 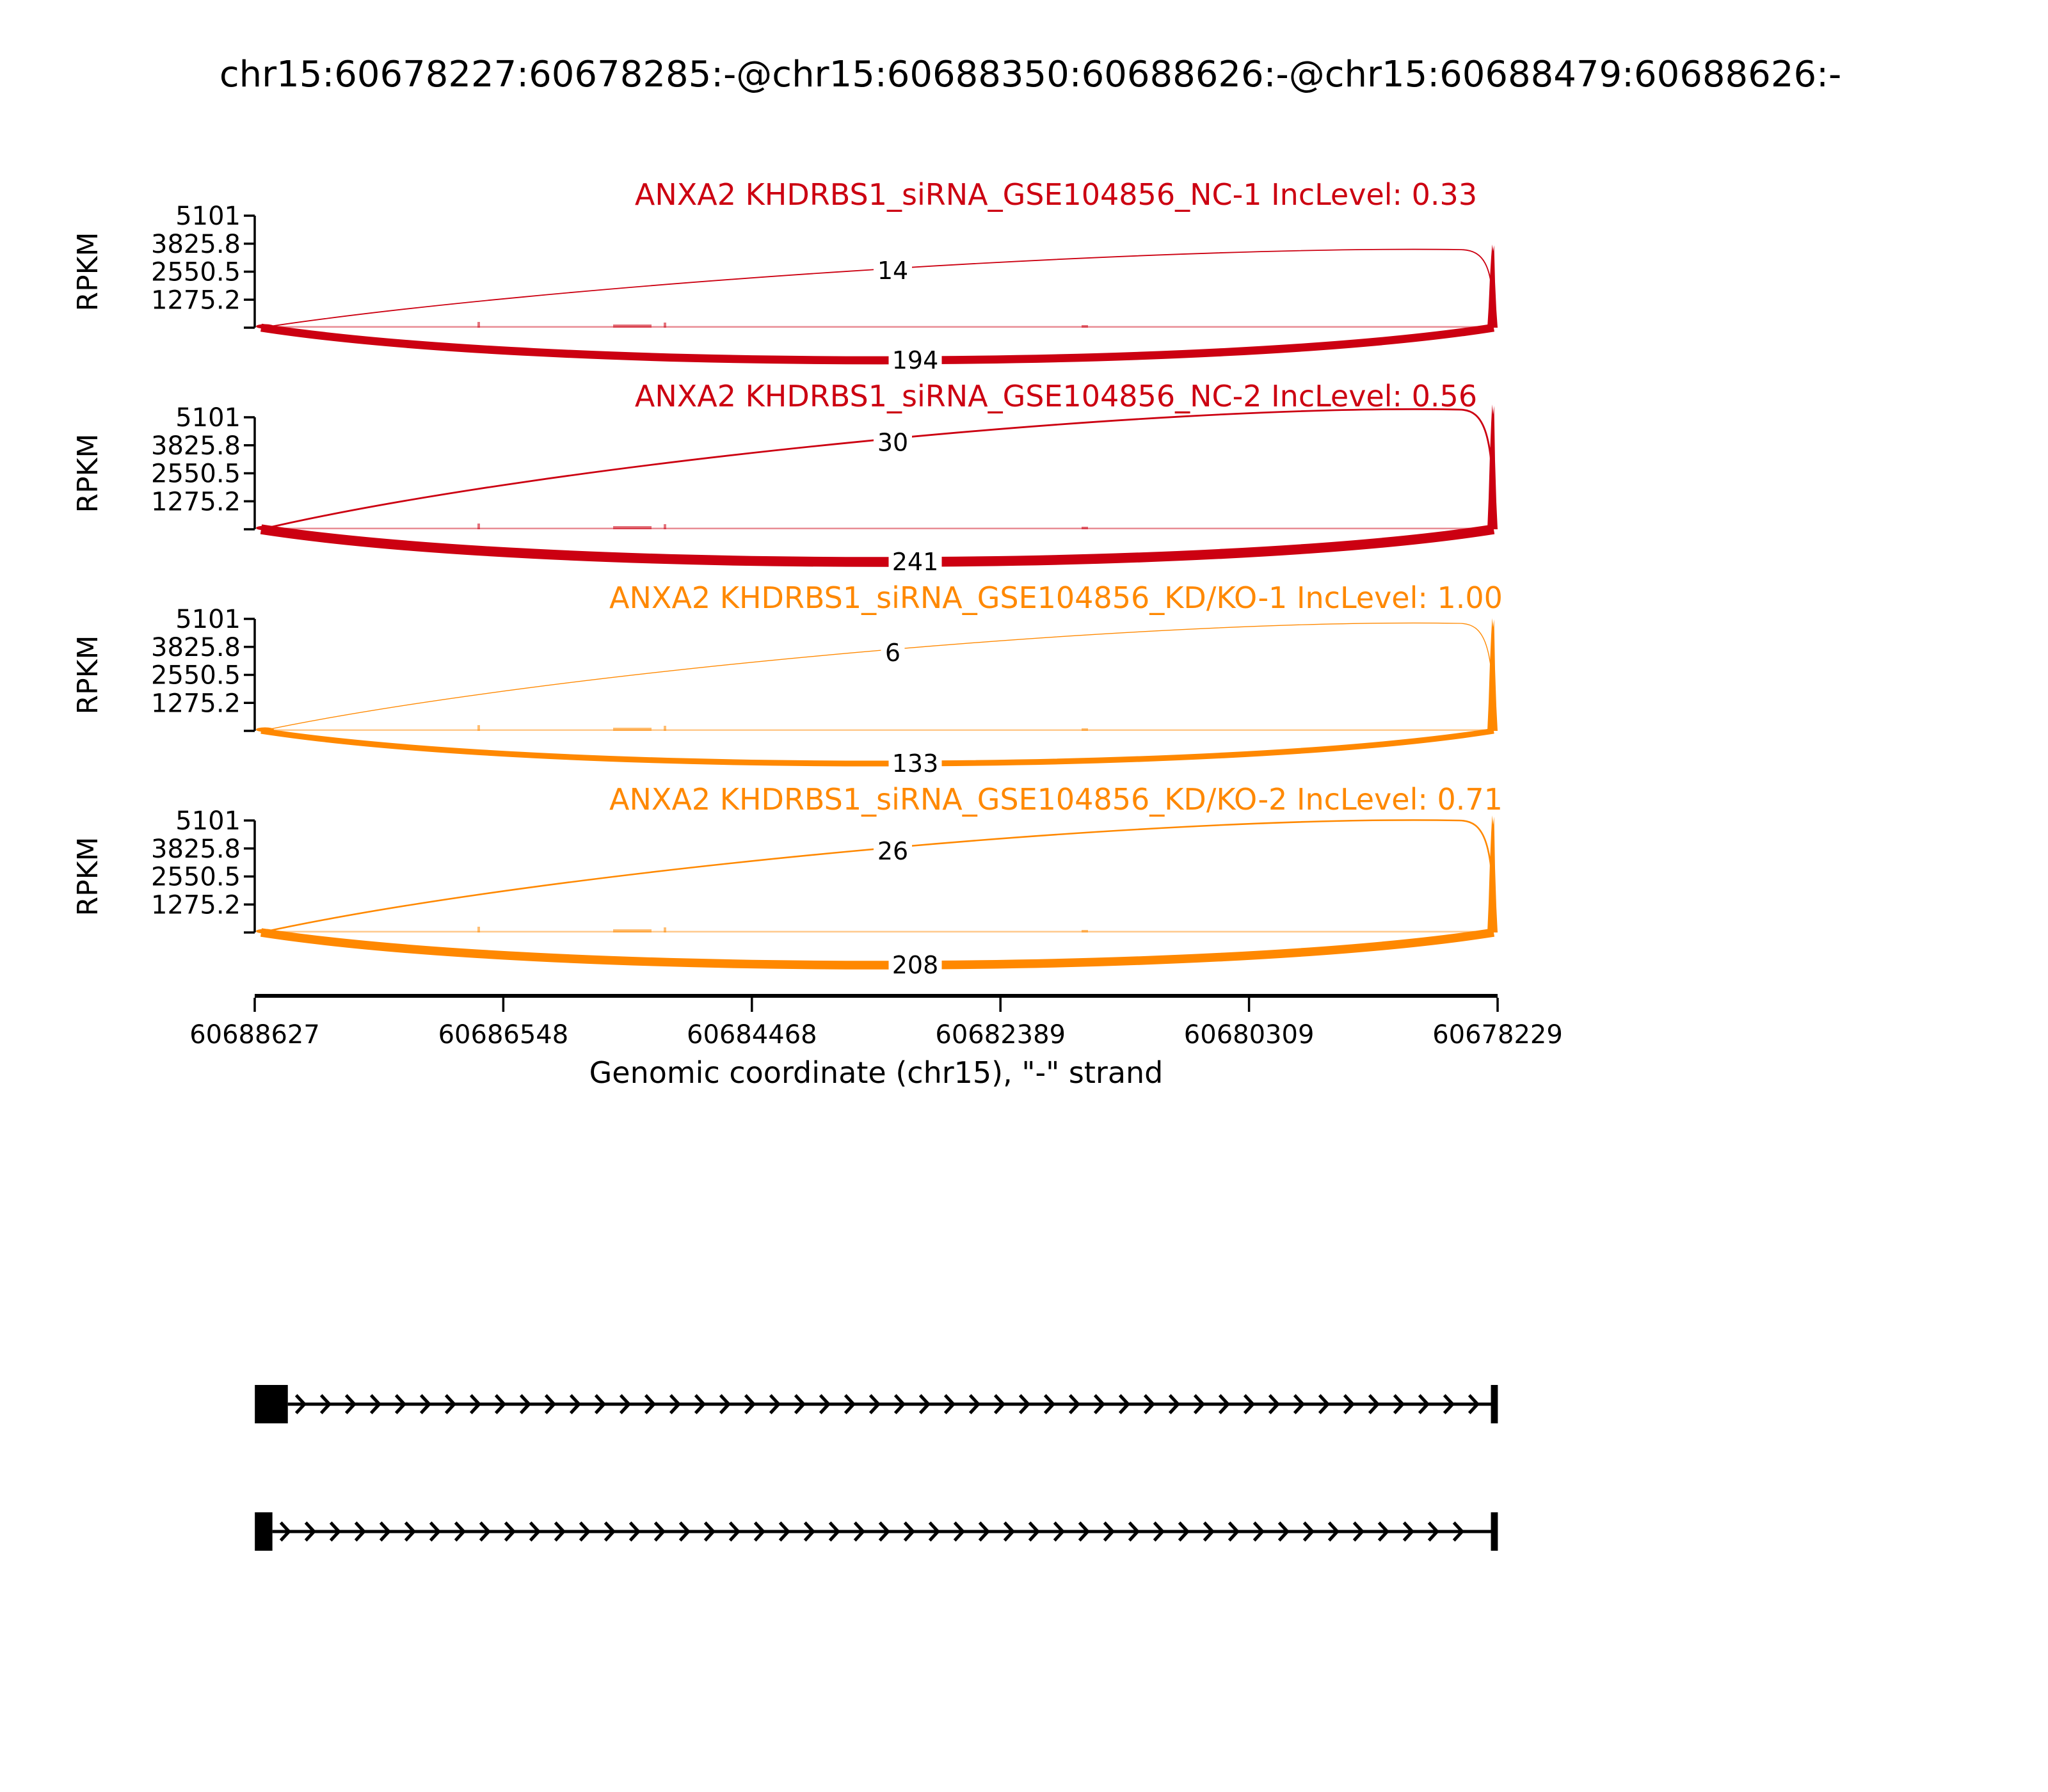 I want to click on gene-model-isoform-inclusion, so click(x=876, y=1404).